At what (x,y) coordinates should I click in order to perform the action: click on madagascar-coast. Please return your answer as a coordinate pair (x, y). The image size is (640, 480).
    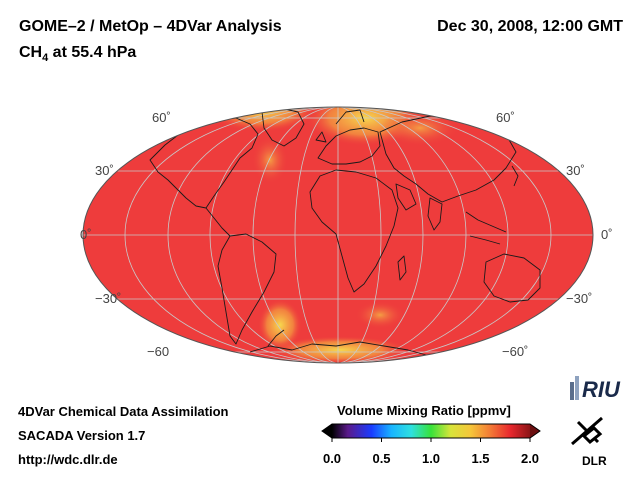
    Looking at the image, I should click on (402, 268).